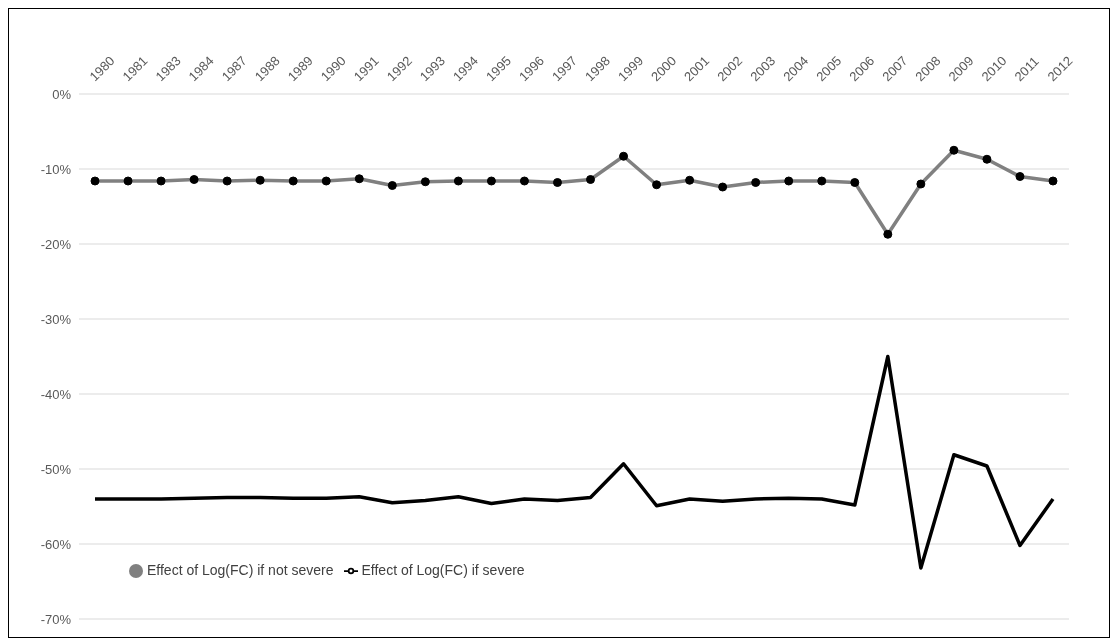 The width and height of the screenshot is (1117, 639). What do you see at coordinates (56, 319) in the screenshot?
I see `y-tick-label: -30%` at bounding box center [56, 319].